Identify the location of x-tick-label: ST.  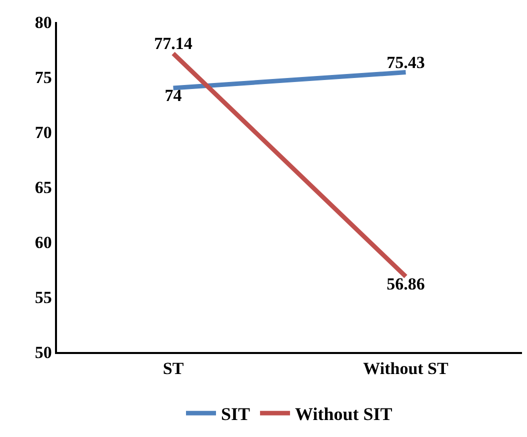
(173, 368).